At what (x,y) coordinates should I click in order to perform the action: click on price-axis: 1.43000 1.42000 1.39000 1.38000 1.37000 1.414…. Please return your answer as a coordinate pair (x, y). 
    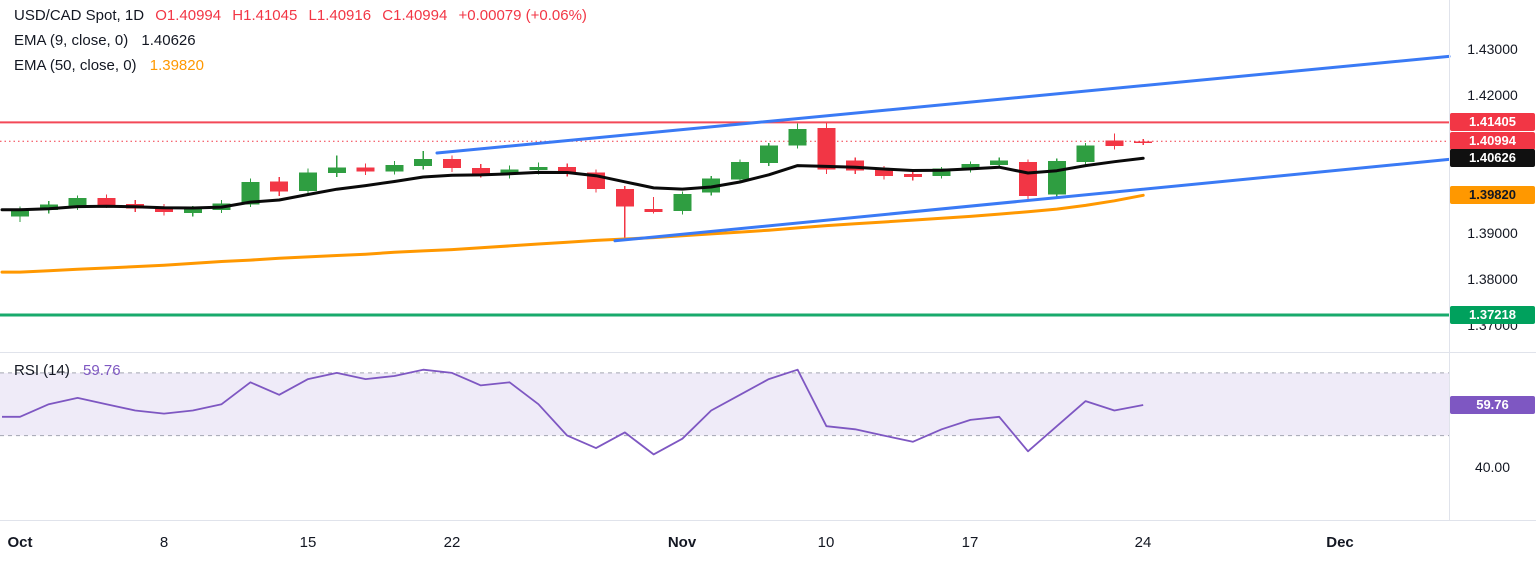
    Looking at the image, I should click on (1492, 260).